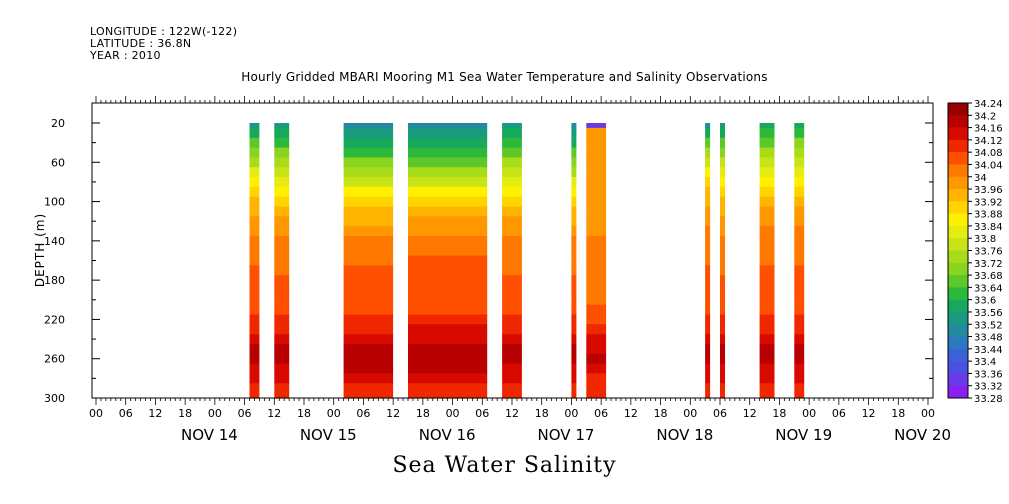 The height and width of the screenshot is (504, 1009). Describe the element at coordinates (988, 141) in the screenshot. I see `colorbar-label: 34.12` at that location.